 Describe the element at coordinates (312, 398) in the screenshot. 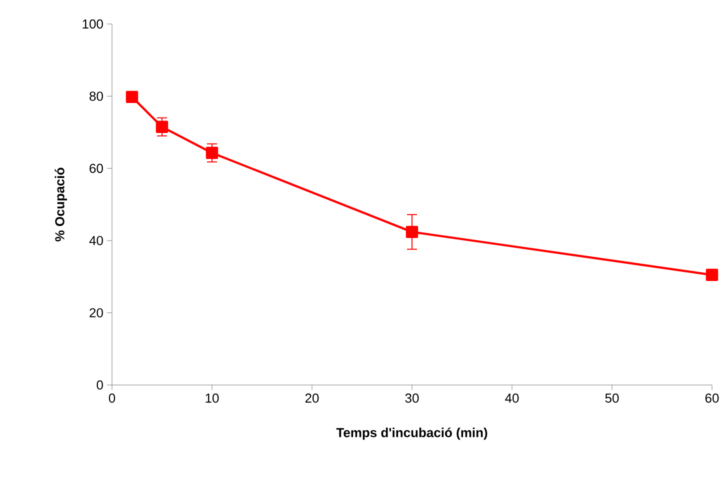

I see `x-tick-label: 20` at that location.